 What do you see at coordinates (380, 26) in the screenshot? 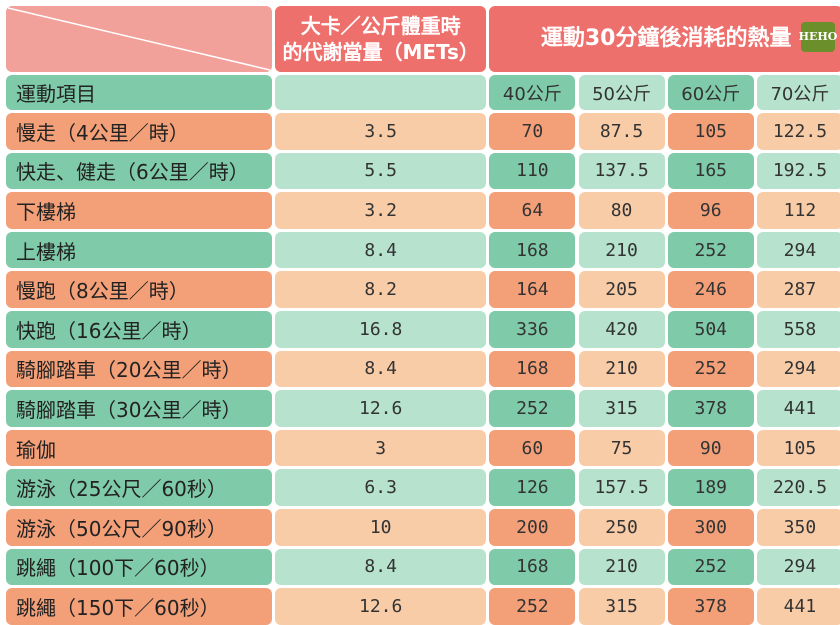
I see `mets-header-line1: 大卡／公斤體重時` at bounding box center [380, 26].